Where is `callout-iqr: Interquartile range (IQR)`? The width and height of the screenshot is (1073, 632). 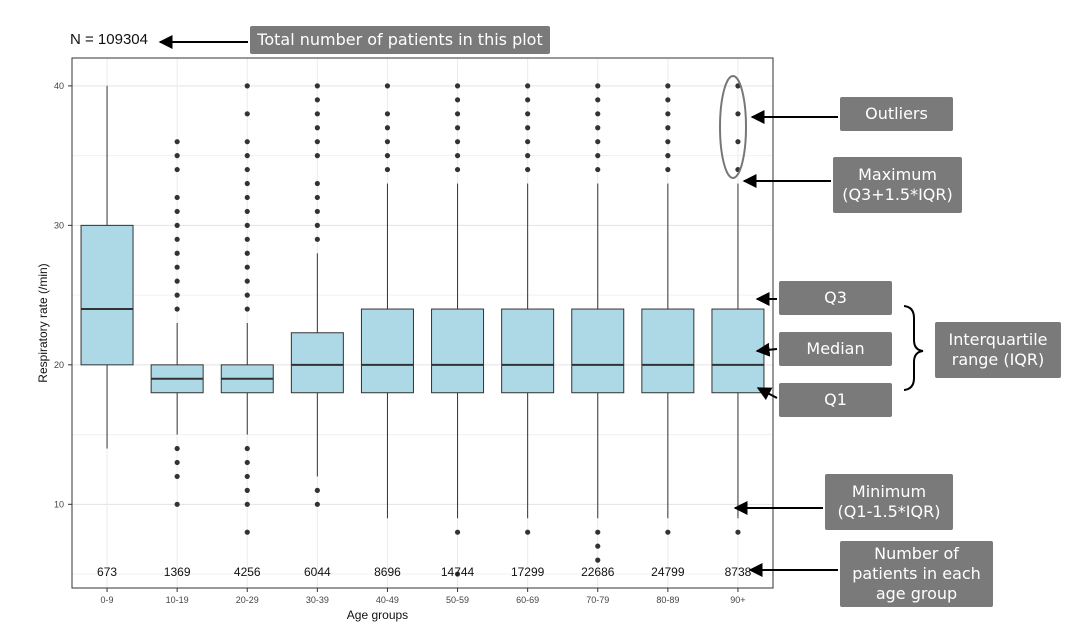 callout-iqr: Interquartile range (IQR) is located at coordinates (998, 350).